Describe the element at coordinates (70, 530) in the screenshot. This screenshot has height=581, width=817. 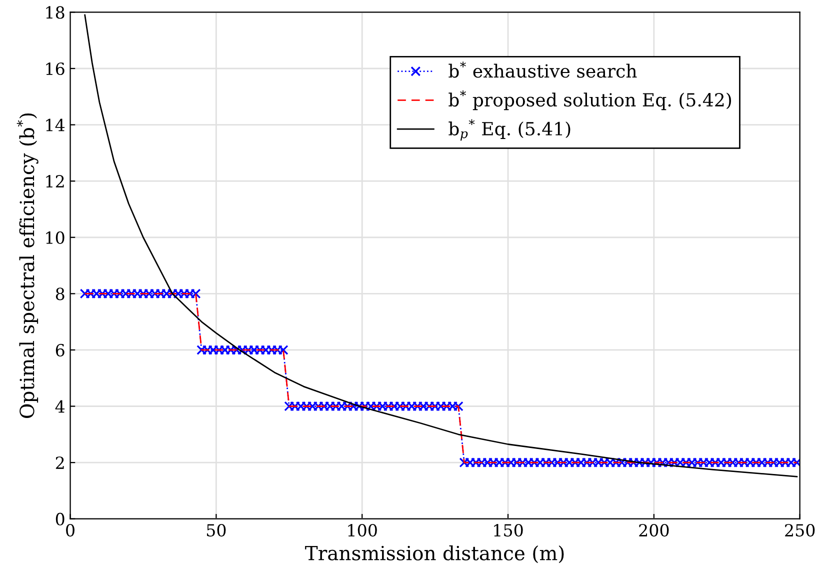
I see `x-tick-label: 0` at that location.